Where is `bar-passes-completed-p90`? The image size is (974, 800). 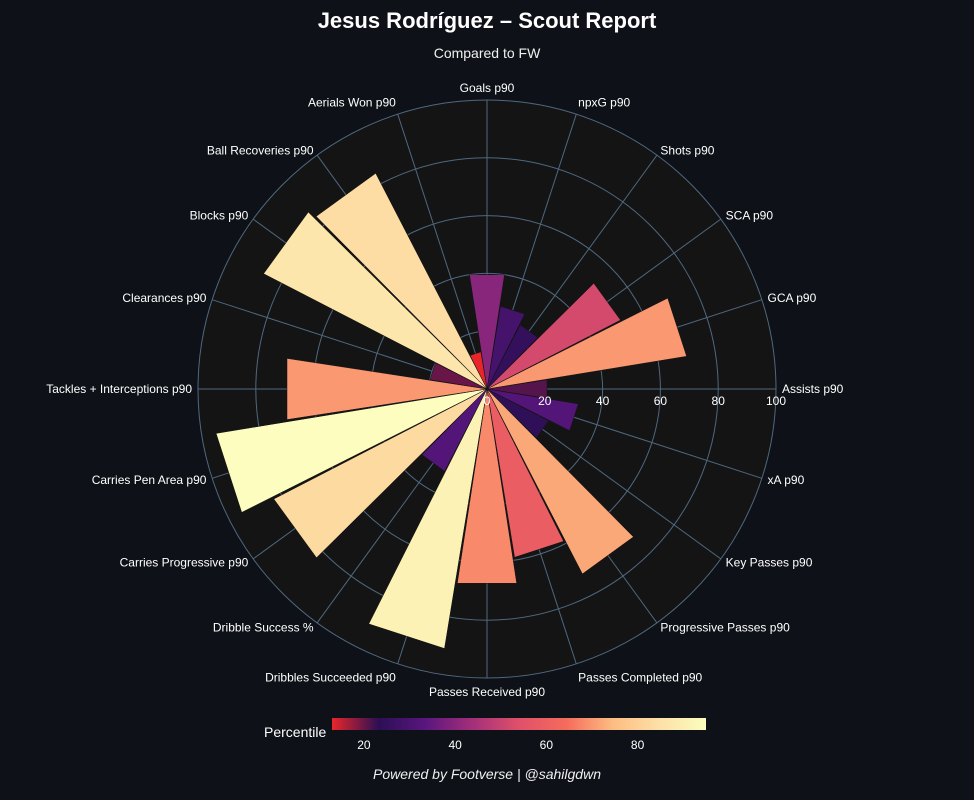 bar-passes-completed-p90 is located at coordinates (525, 473).